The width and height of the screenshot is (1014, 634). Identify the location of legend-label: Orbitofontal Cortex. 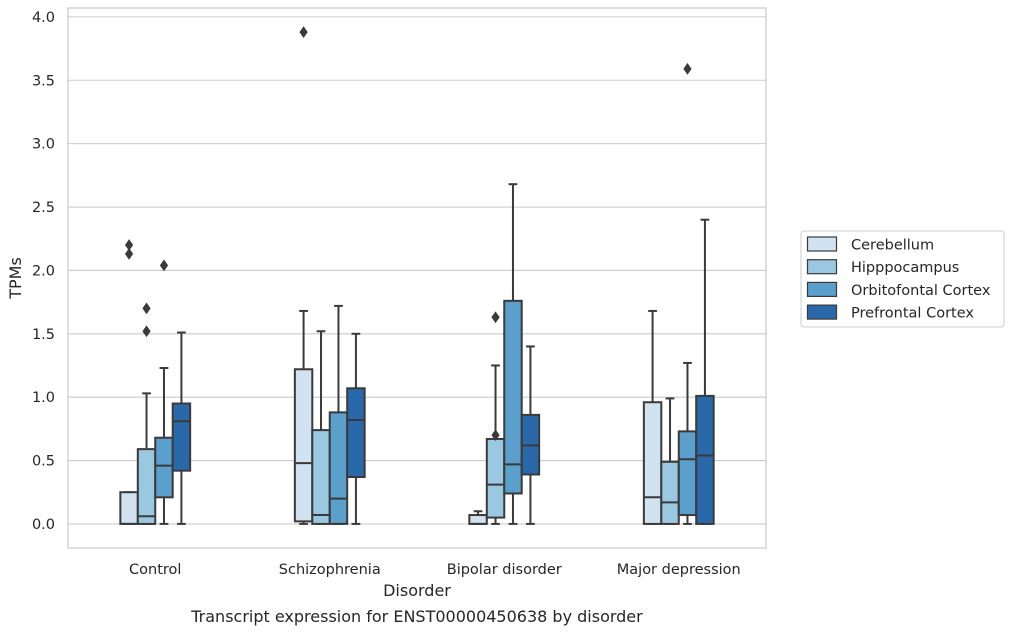
(921, 291).